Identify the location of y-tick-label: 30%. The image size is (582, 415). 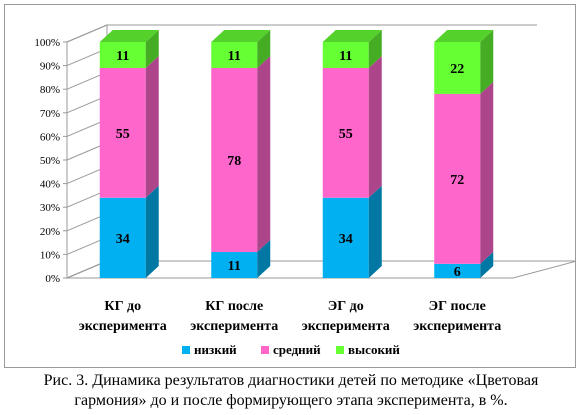
(50, 208).